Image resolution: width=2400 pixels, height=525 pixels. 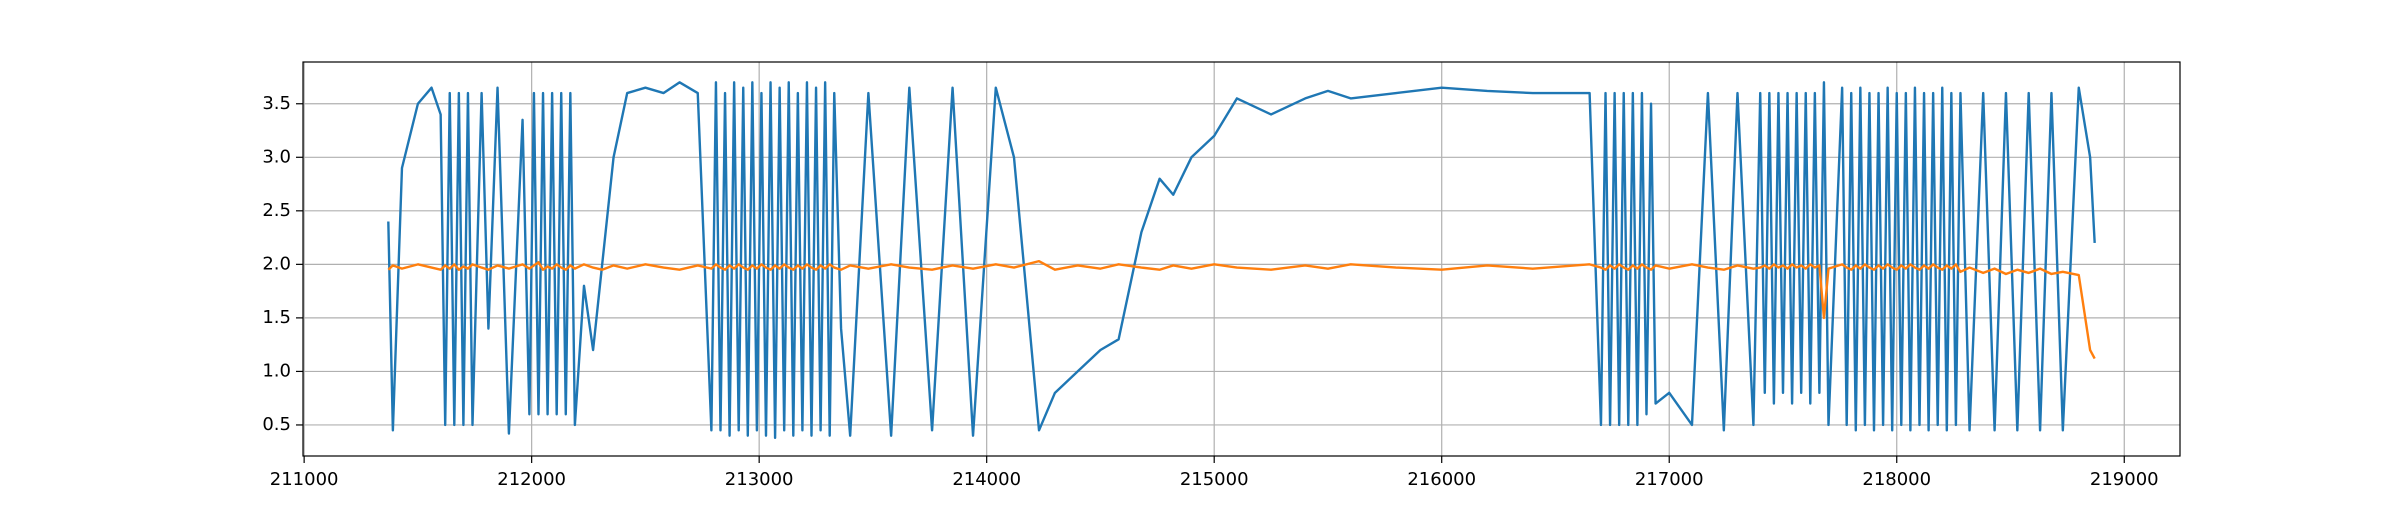 I want to click on x-tick-label: 215000, so click(x=1214, y=479).